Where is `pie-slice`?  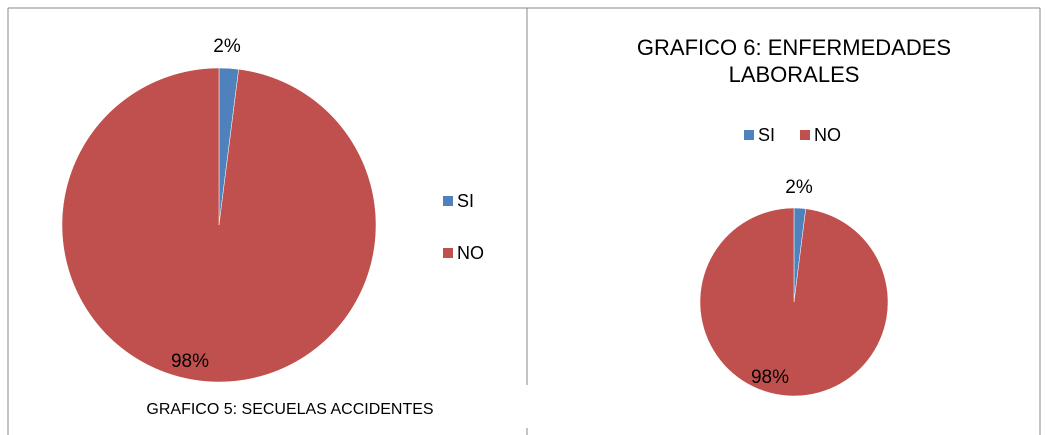
pie-slice is located at coordinates (794, 302).